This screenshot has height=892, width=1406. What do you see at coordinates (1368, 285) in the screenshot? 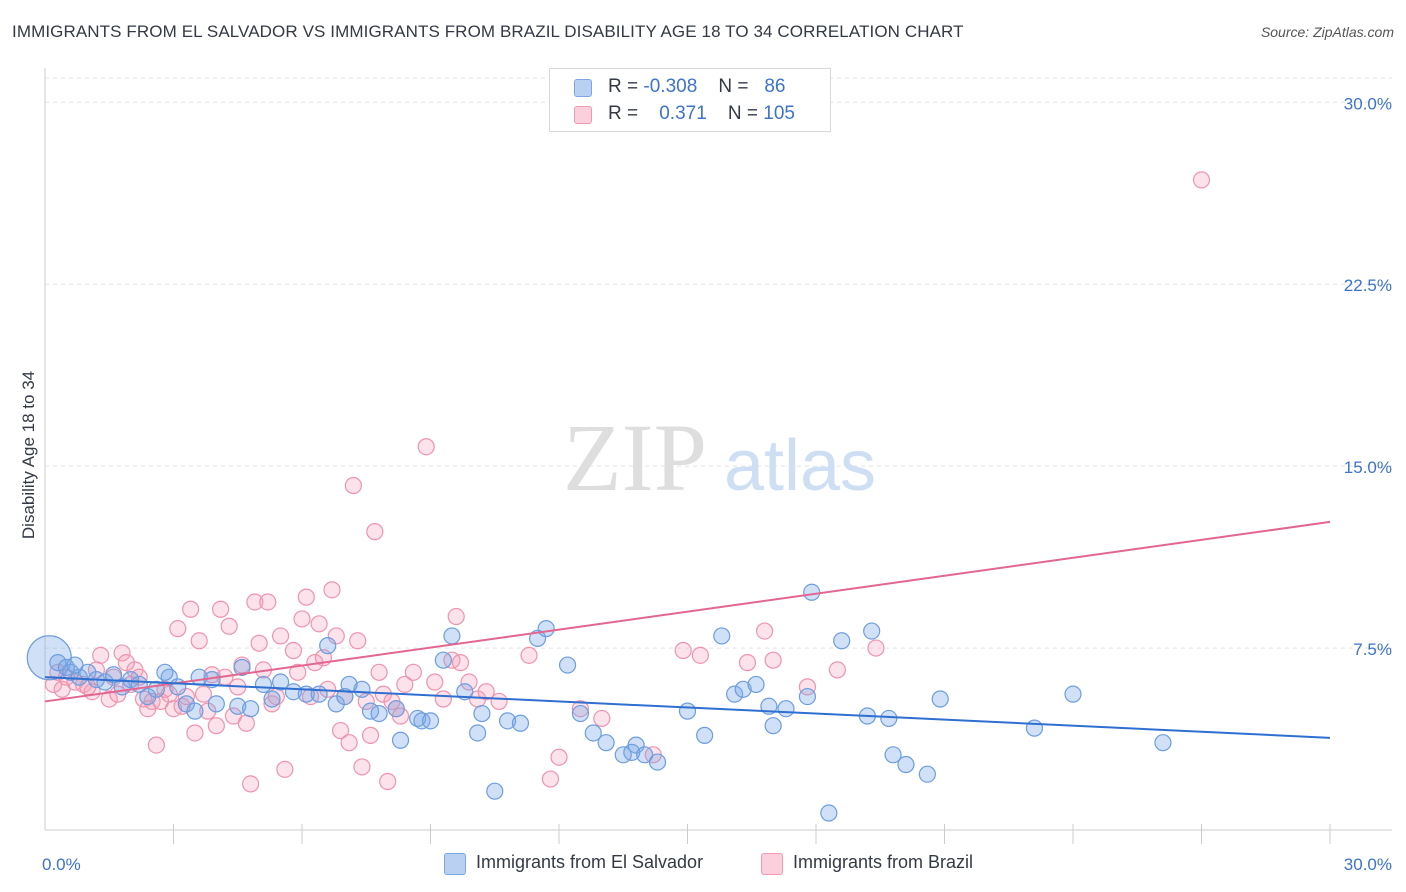
I see `y-tick-label: 22.5%` at bounding box center [1368, 285].